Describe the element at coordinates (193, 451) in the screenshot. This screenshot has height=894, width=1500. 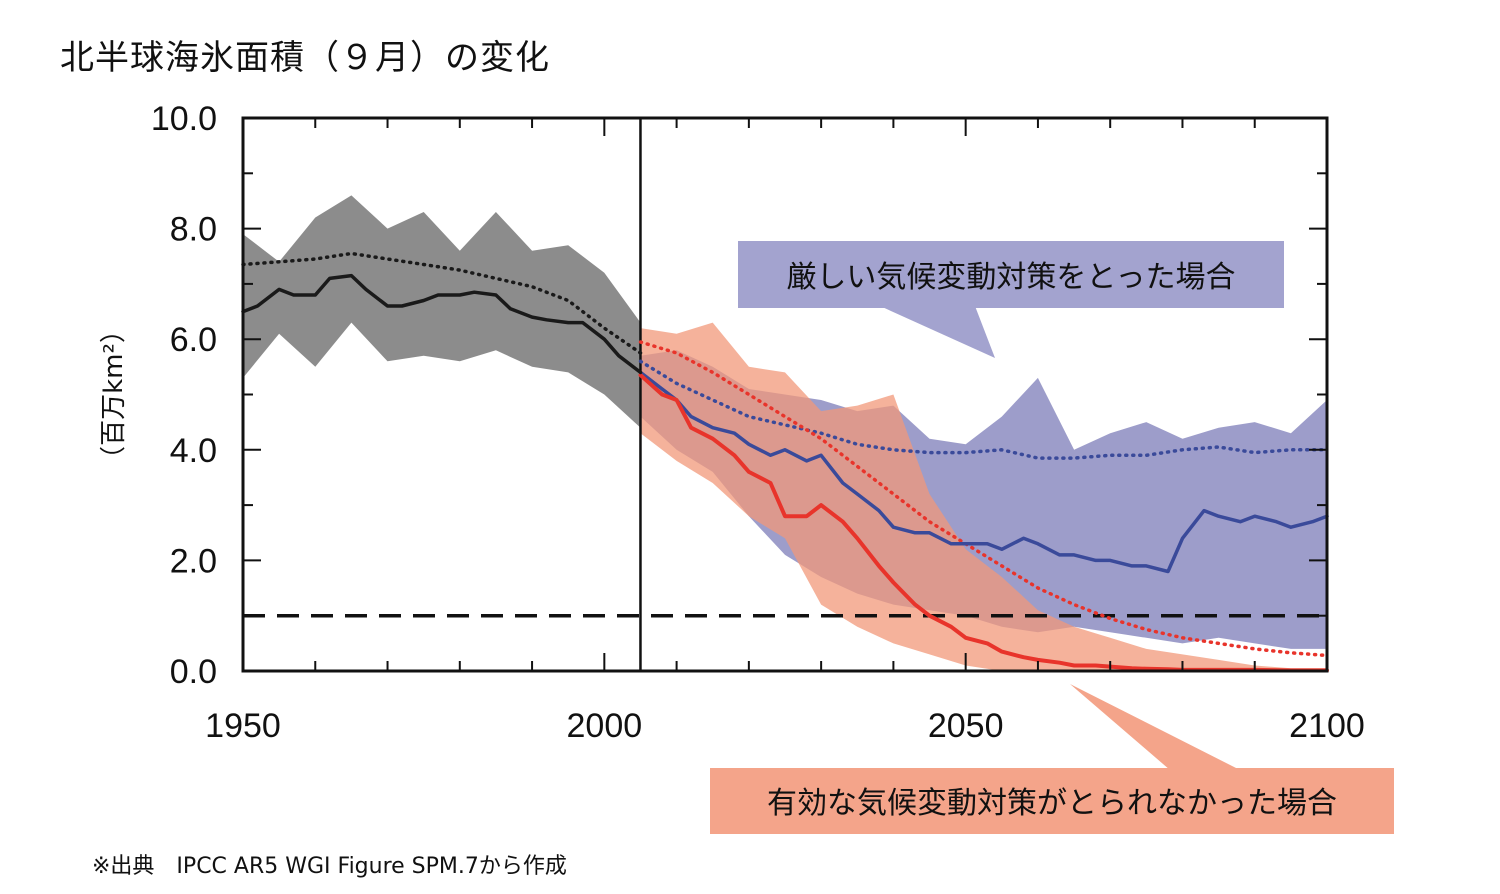
I see `y-tick-label: 4.0` at that location.